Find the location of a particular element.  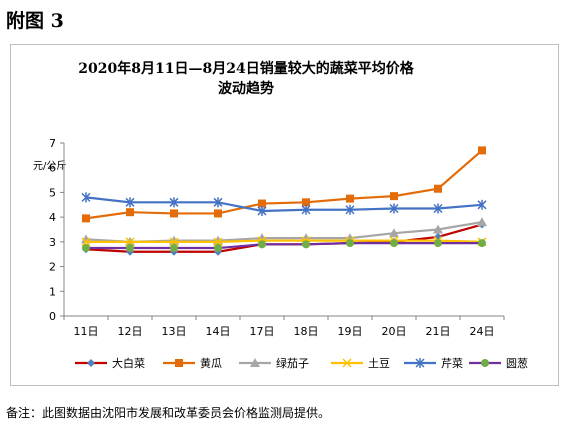

y-tick-label: 6 is located at coordinates (52, 168).